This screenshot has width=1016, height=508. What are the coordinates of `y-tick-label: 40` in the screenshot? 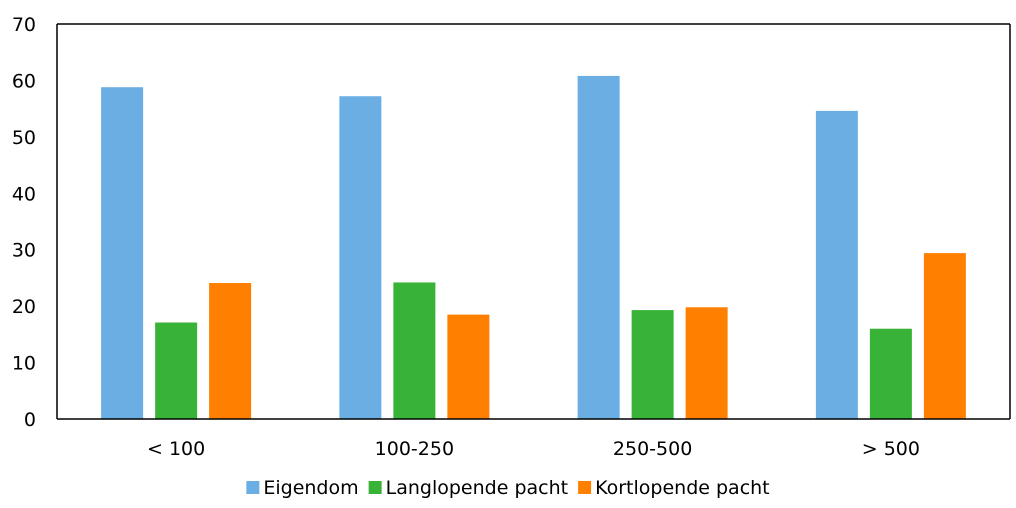 It's located at (24, 194).